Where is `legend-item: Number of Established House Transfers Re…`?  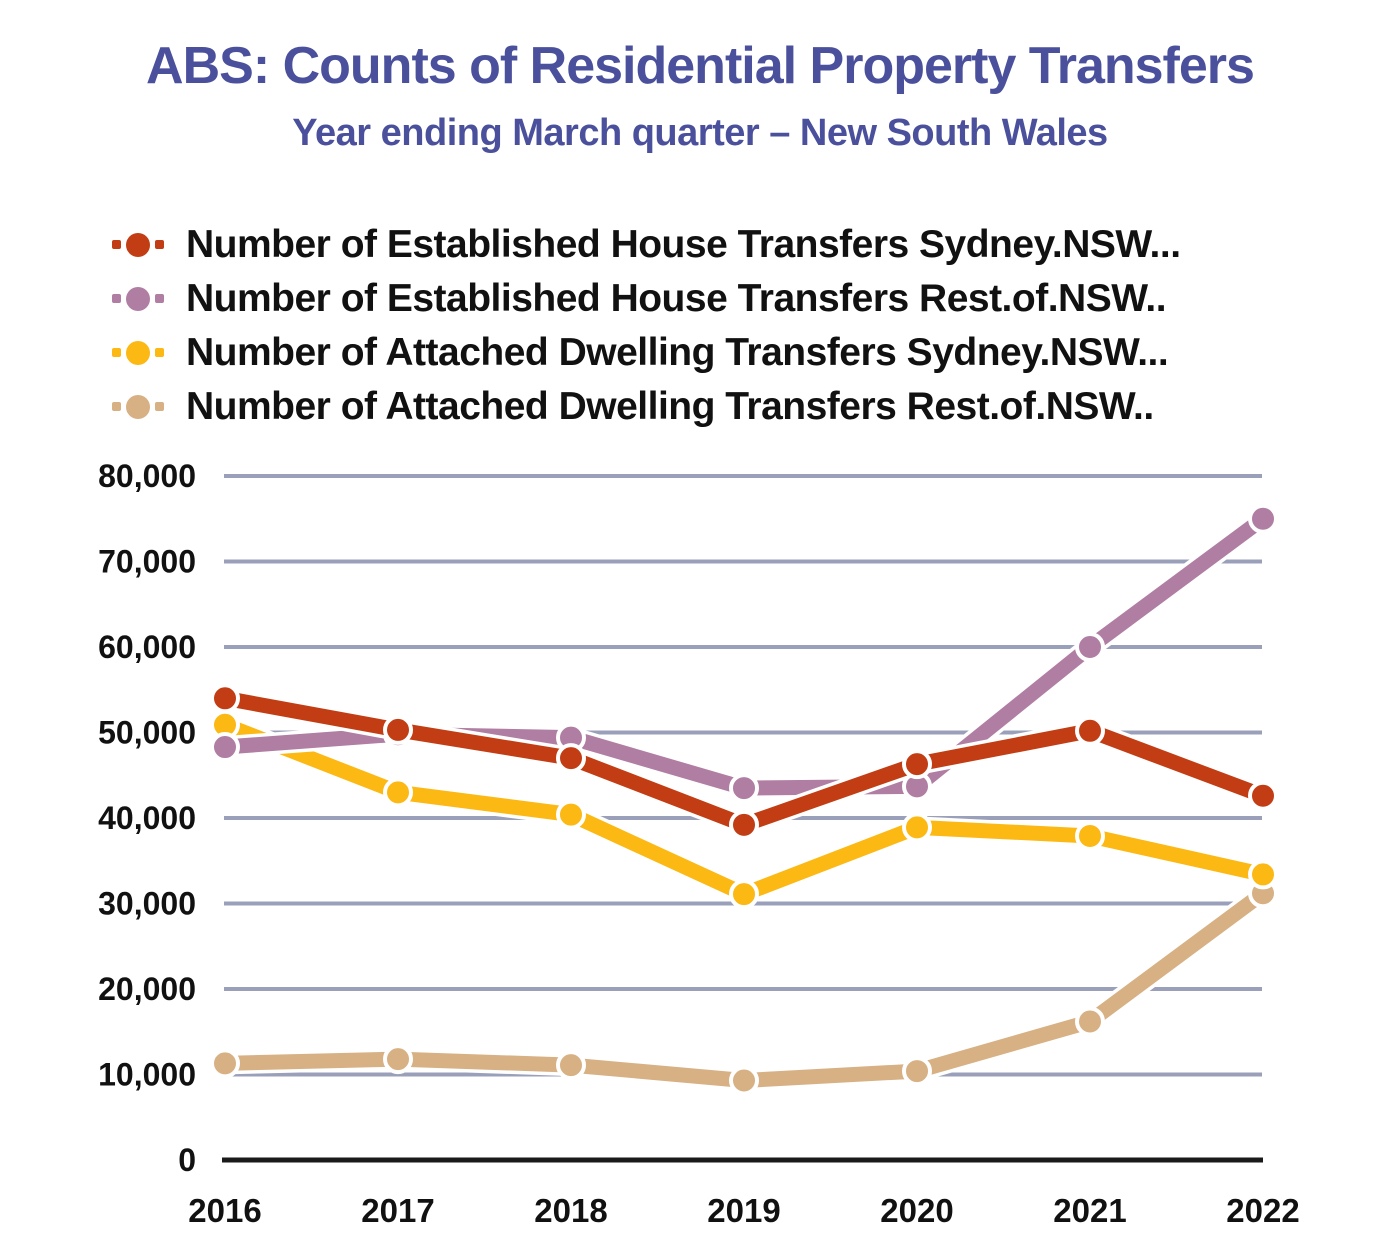
legend-item: Number of Established House Transfers Re… is located at coordinates (646, 298).